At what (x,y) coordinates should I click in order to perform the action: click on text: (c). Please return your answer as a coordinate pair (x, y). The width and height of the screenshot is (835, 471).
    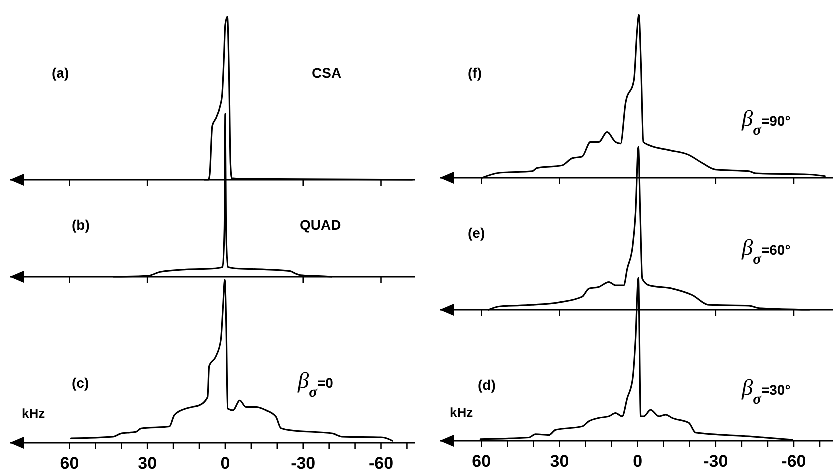
    Looking at the image, I should click on (81, 383).